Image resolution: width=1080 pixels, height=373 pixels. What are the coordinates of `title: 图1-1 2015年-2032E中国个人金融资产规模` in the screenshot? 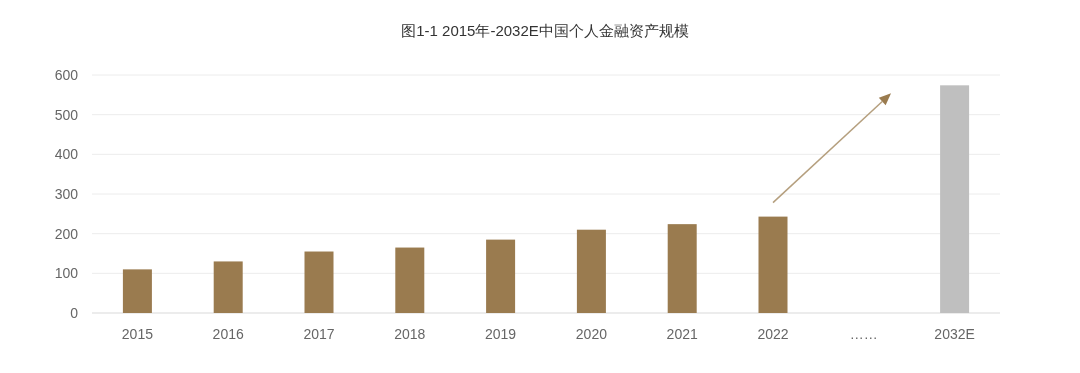 It's located at (545, 30).